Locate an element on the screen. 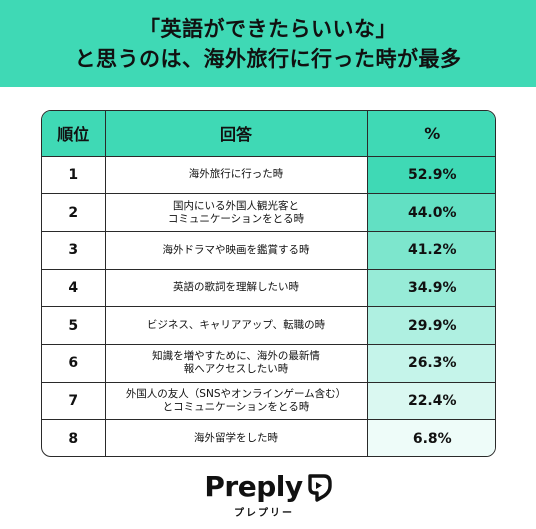 This screenshot has width=536, height=529. preply-heart-icon is located at coordinates (319, 488).